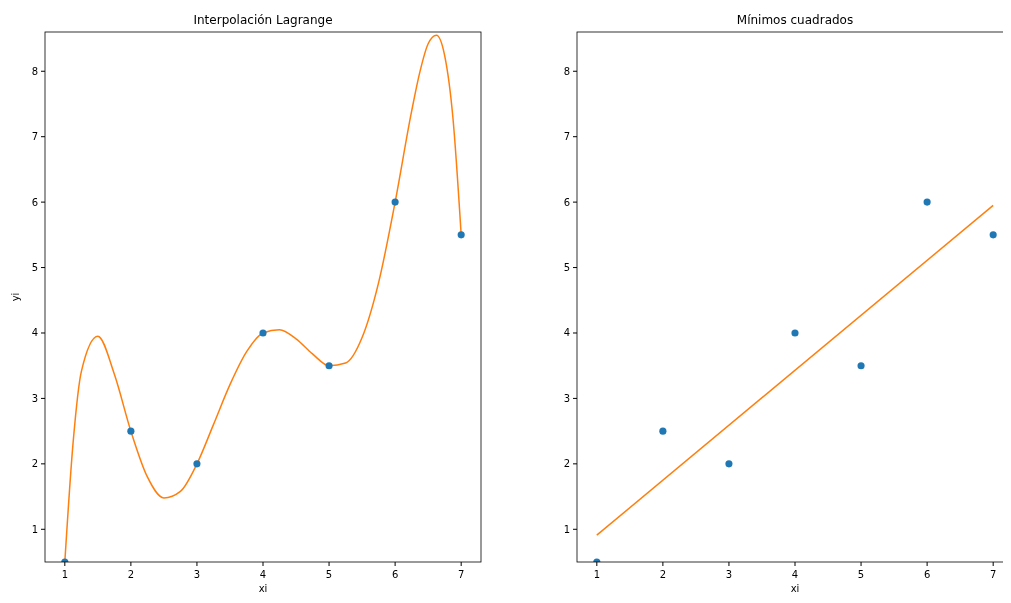 This screenshot has width=1011, height=603. Describe the element at coordinates (795, 20) in the screenshot. I see `chart-title: Mínimos cuadrados` at that location.